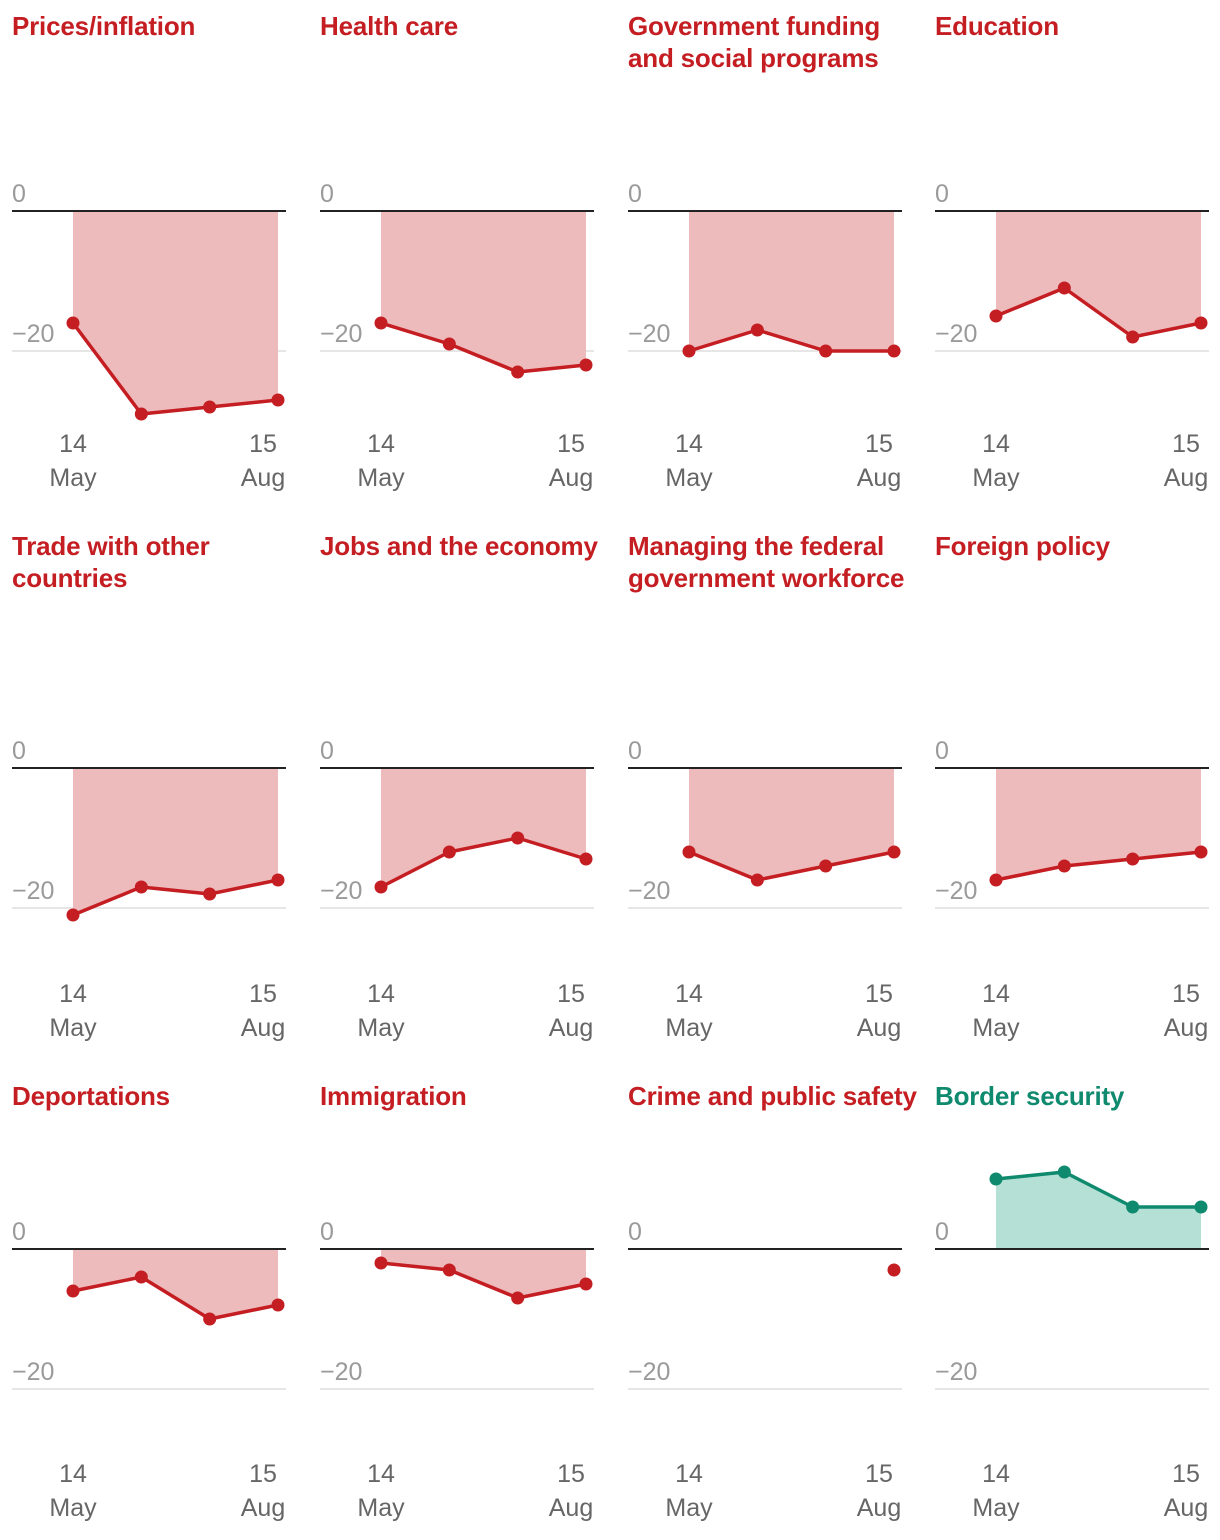 The image size is (1220, 1540). I want to click on chart-plot-government-funding-and-social-programs: 0 −20 14 May 15 Aug, so click(765, 336).